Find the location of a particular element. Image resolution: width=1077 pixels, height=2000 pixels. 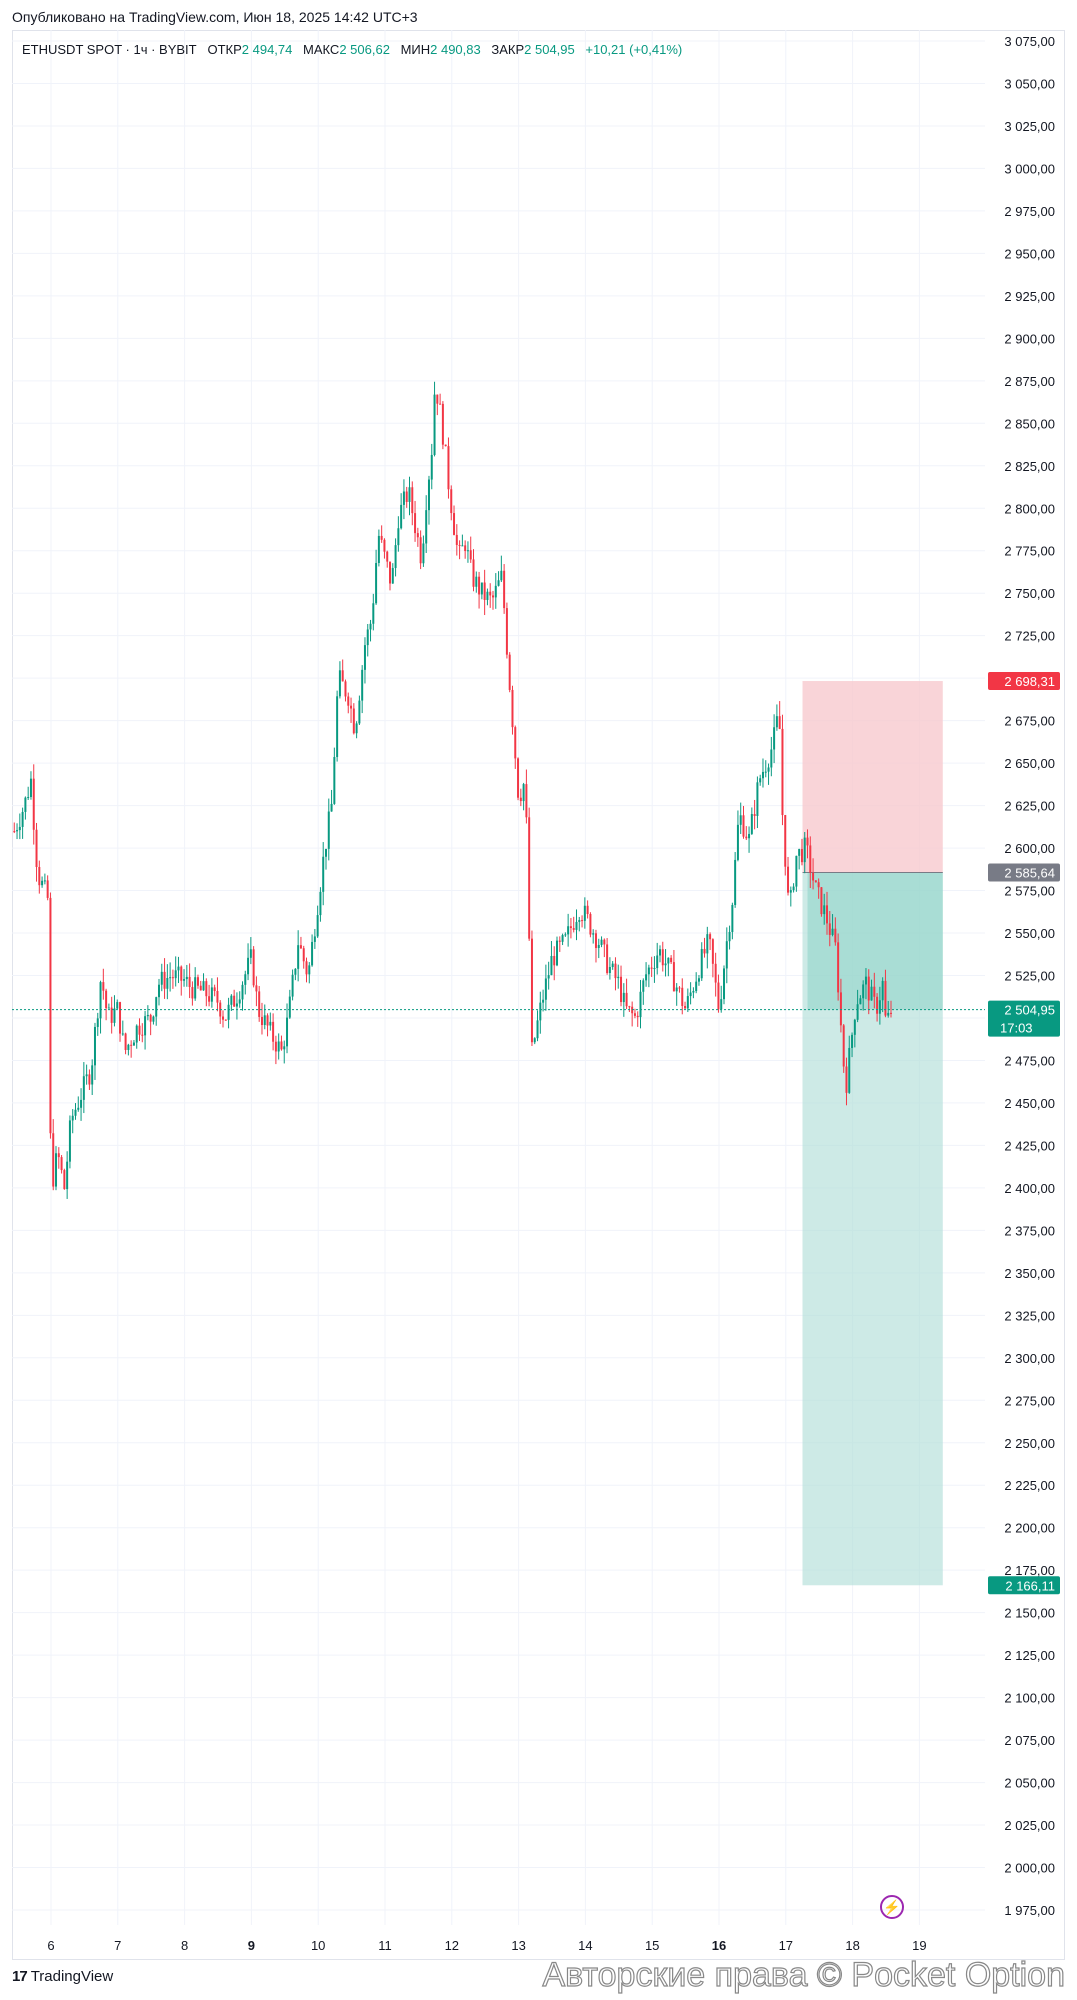

current-price-badge is located at coordinates (1024, 1018).